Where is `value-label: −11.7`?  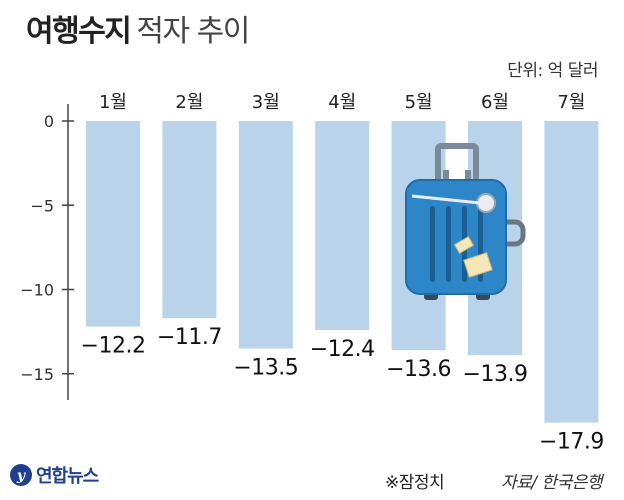
value-label: −11.7 is located at coordinates (189, 337).